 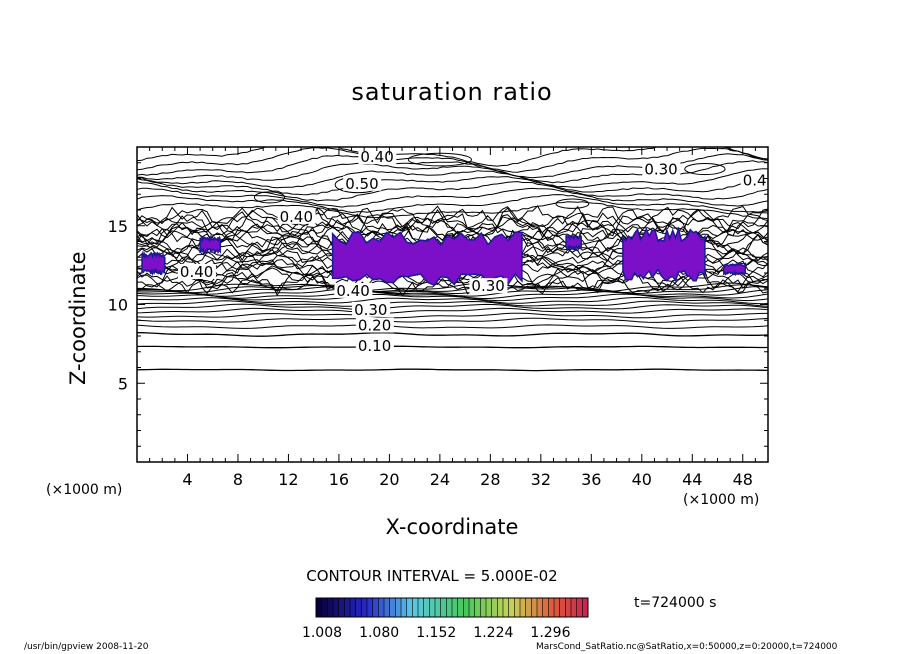 I want to click on x-axis-unit: (×1000 m), so click(x=721, y=500).